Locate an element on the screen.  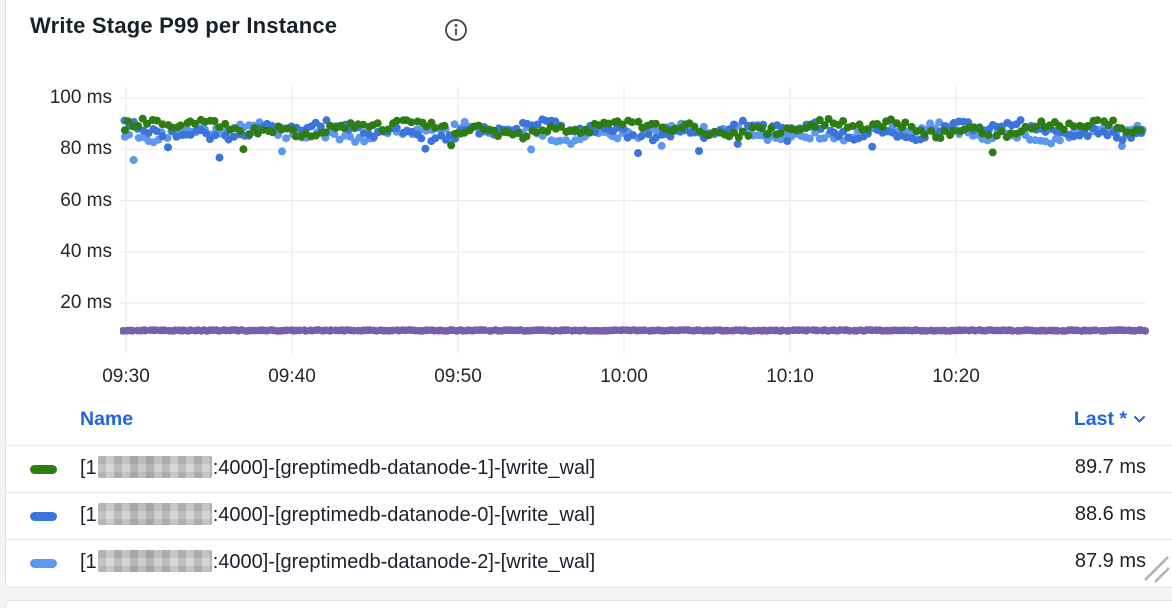
panel-title: Write Stage P99 per Instance is located at coordinates (184, 25).